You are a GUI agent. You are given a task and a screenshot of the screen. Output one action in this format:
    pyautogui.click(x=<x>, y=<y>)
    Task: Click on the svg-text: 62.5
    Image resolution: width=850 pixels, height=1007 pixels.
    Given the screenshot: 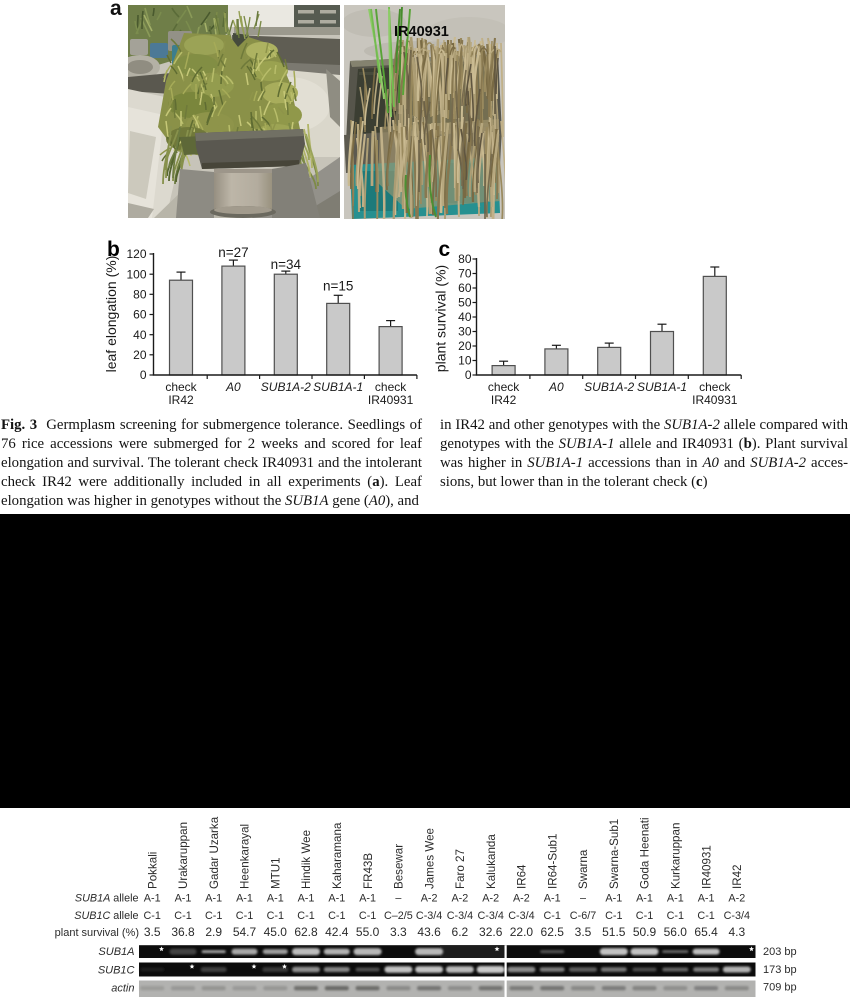 What is the action you would take?
    pyautogui.click(x=553, y=932)
    